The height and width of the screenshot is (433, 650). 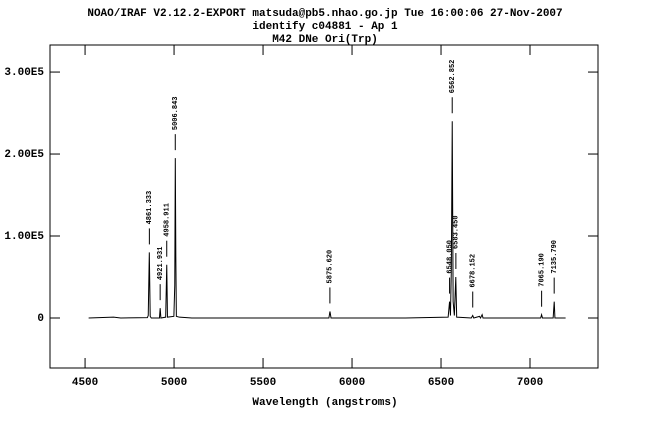 What do you see at coordinates (530, 383) in the screenshot?
I see `x-tick-label: 7000` at bounding box center [530, 383].